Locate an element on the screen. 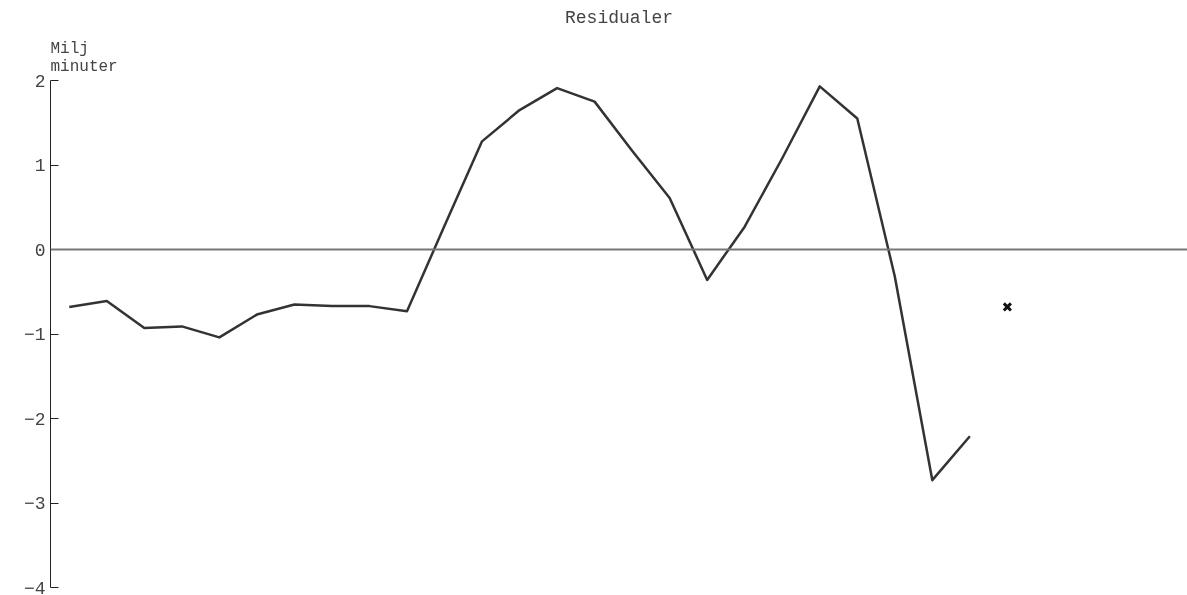 The height and width of the screenshot is (595, 1187). chart-title: Residualer is located at coordinates (619, 17).